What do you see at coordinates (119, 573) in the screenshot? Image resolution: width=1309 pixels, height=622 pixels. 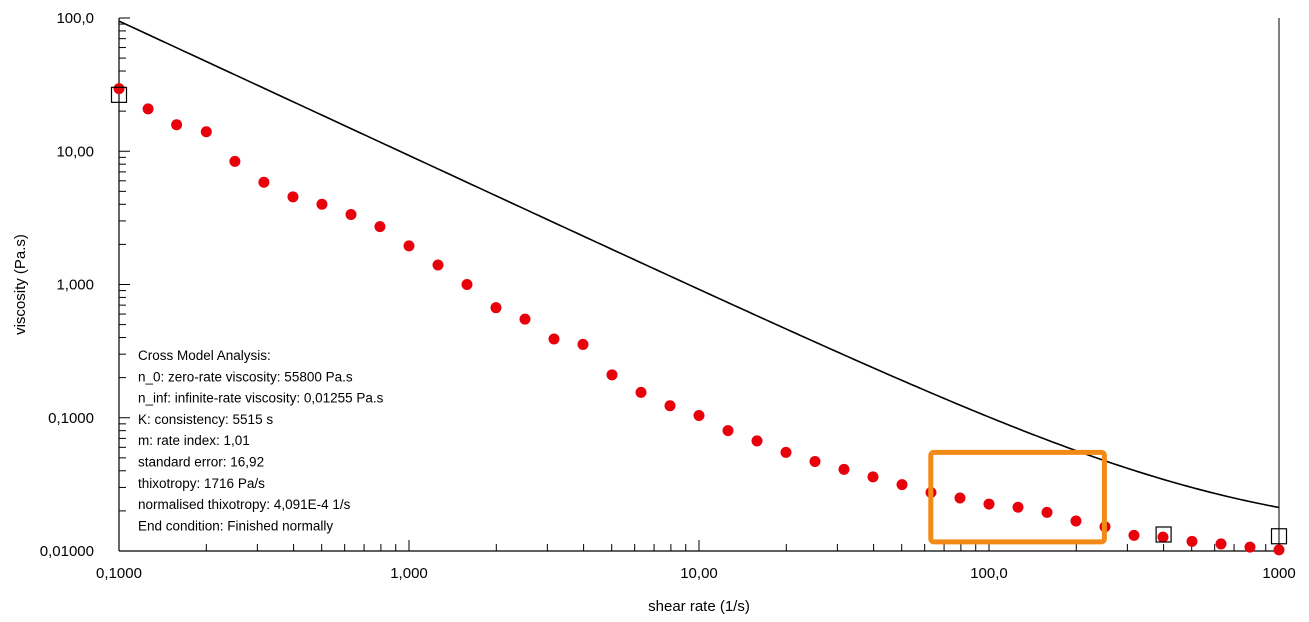 I see `x-tick-label: 0,1000` at bounding box center [119, 573].